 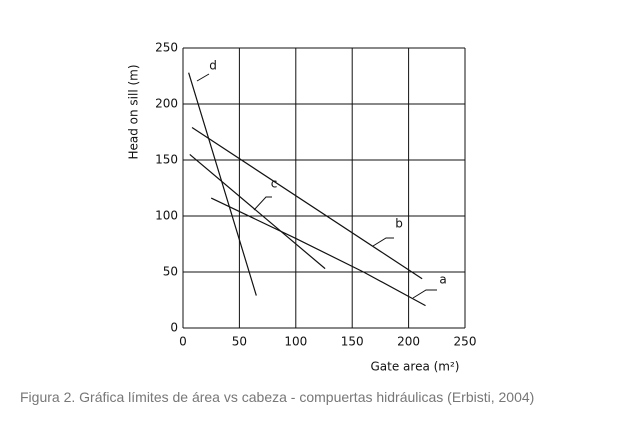 What do you see at coordinates (352, 342) in the screenshot?
I see `x-tick-label: 150` at bounding box center [352, 342].